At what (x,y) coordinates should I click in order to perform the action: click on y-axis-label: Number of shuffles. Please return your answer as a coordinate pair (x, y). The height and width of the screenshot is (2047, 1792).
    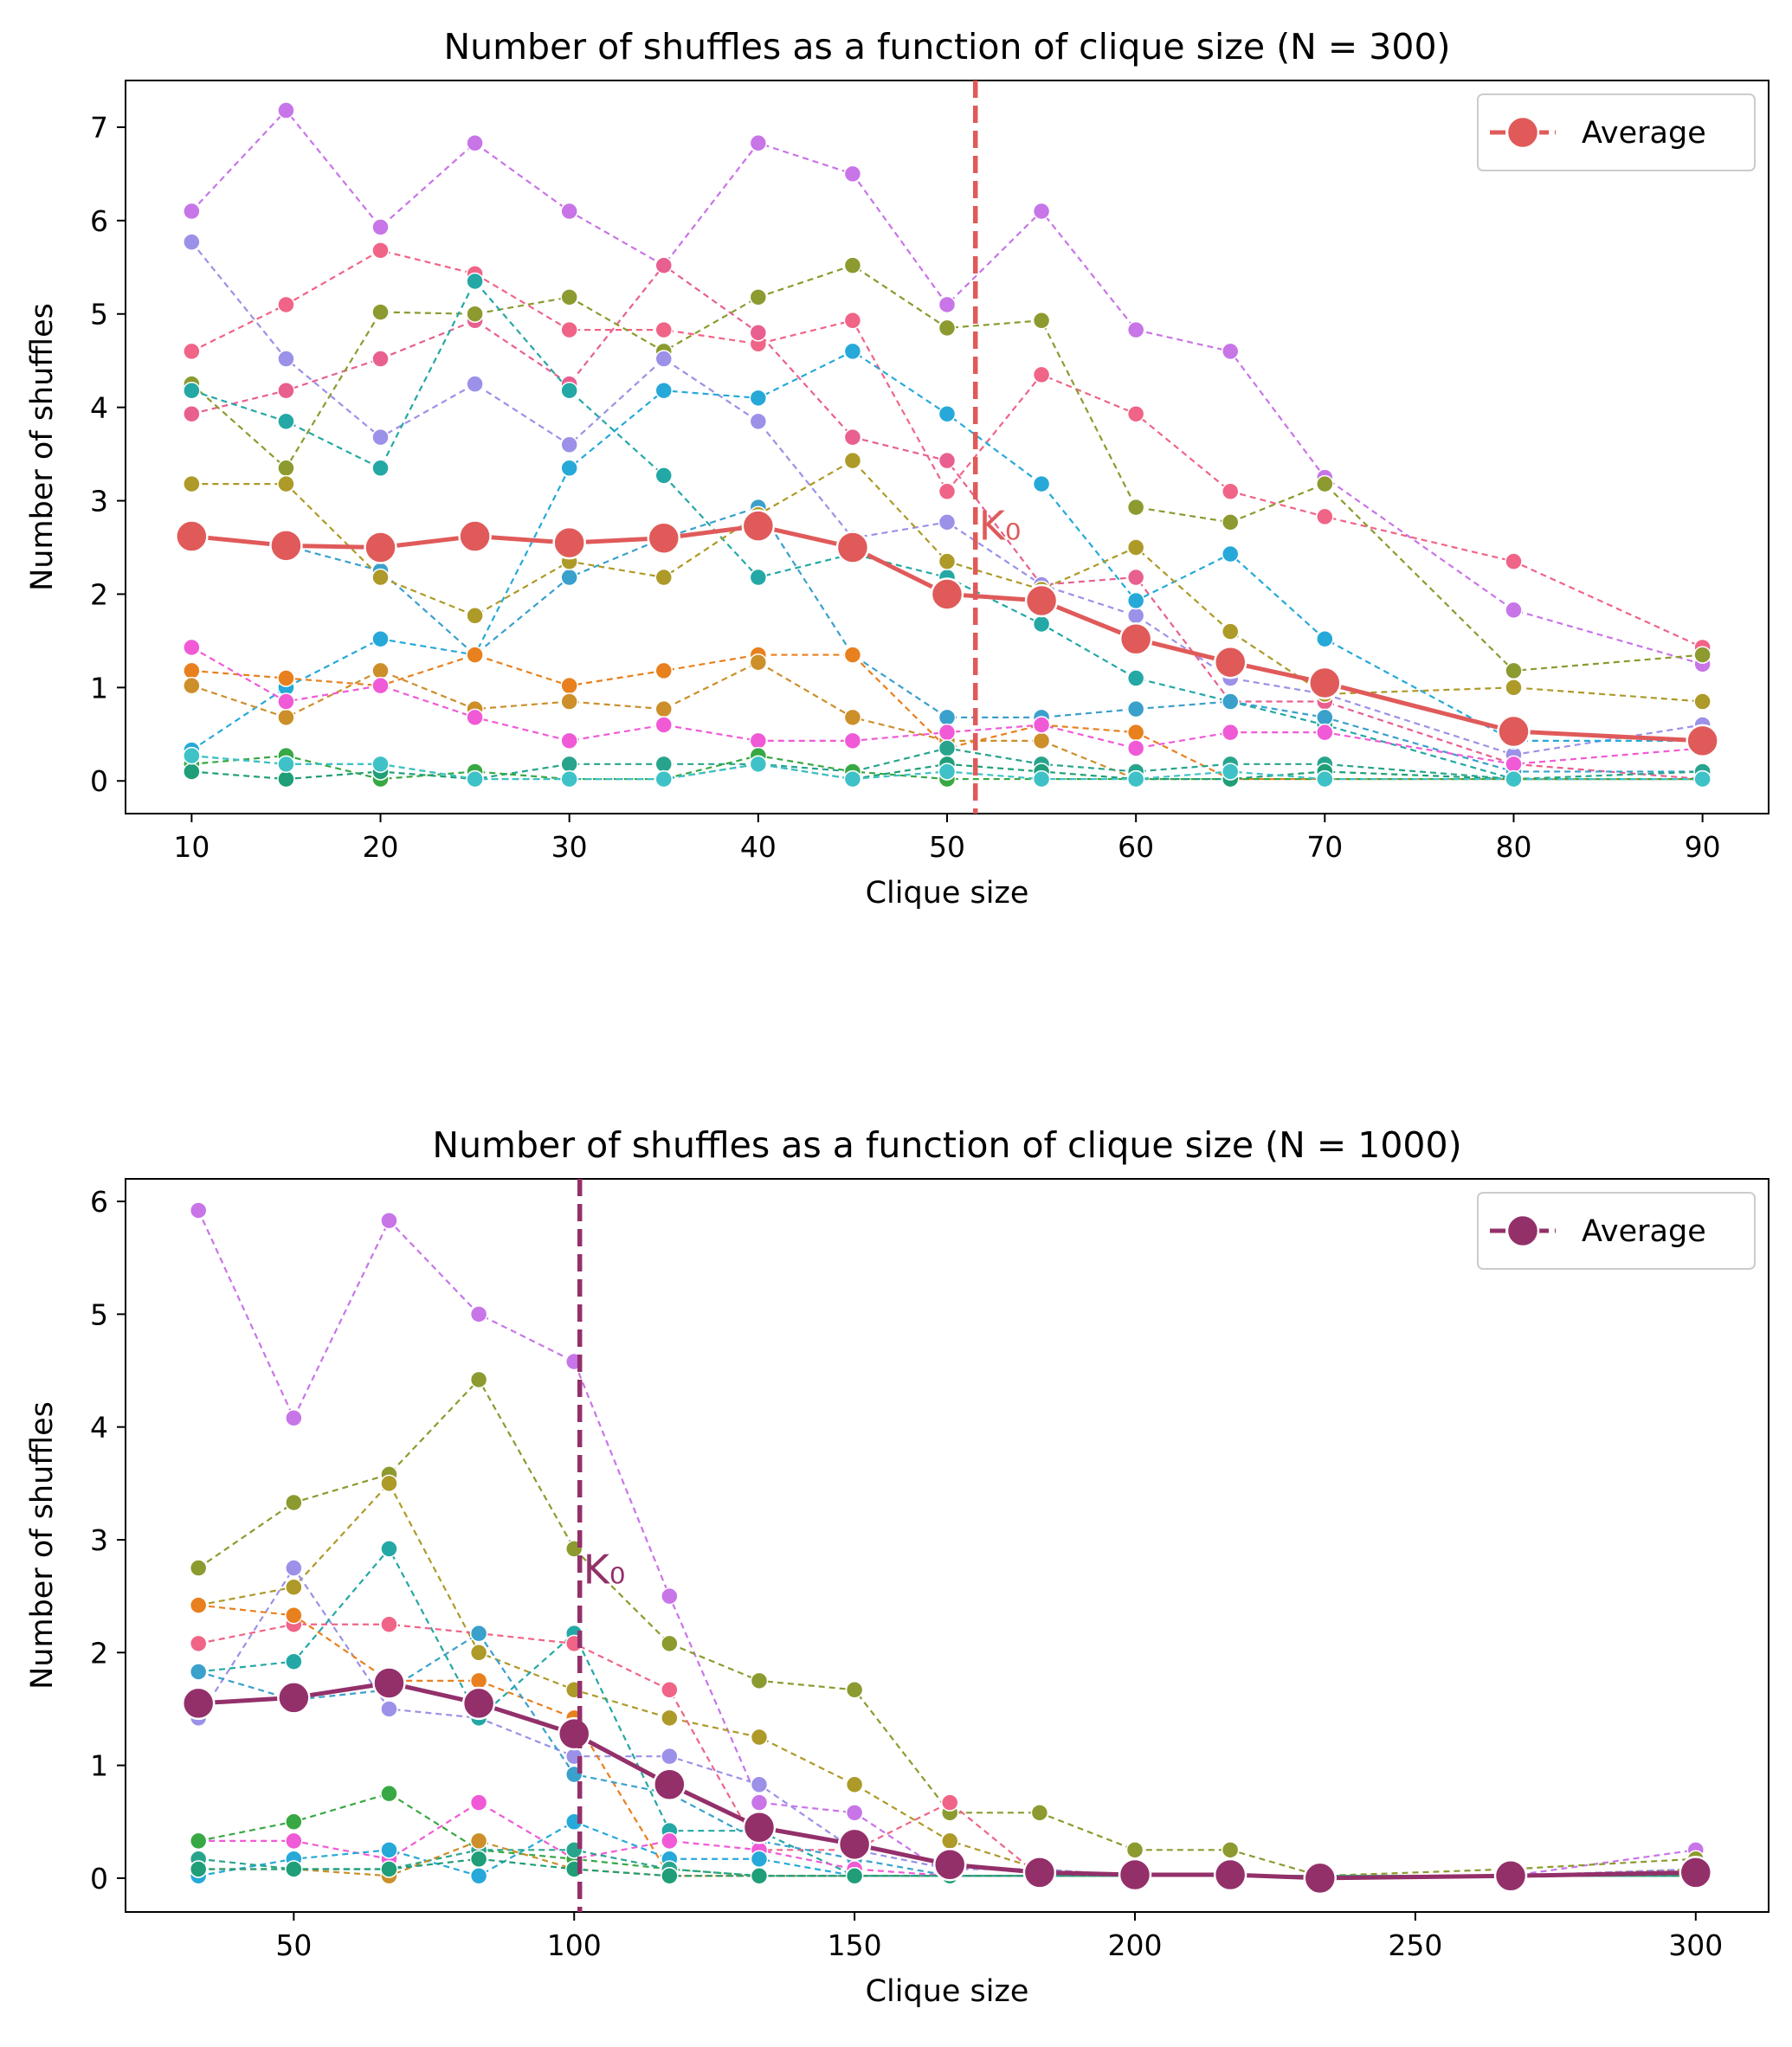
    Looking at the image, I should click on (42, 1546).